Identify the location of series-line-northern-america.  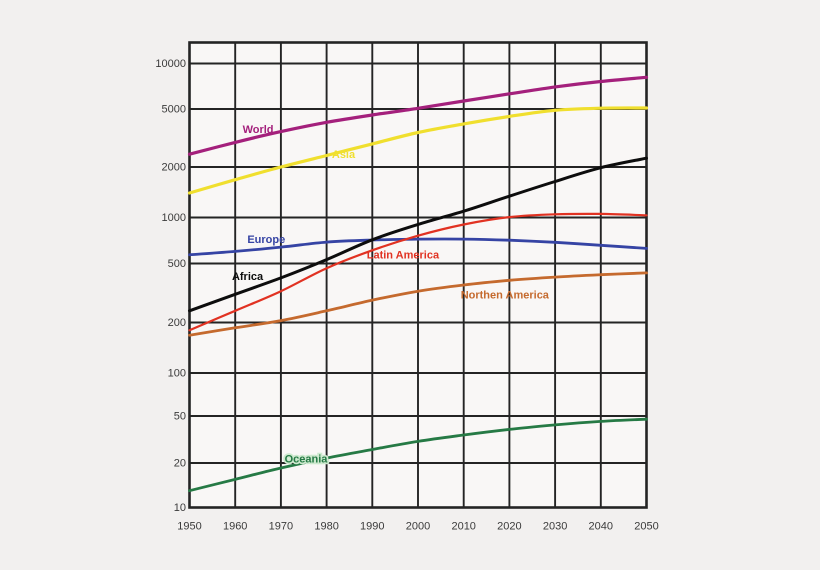
(418, 304).